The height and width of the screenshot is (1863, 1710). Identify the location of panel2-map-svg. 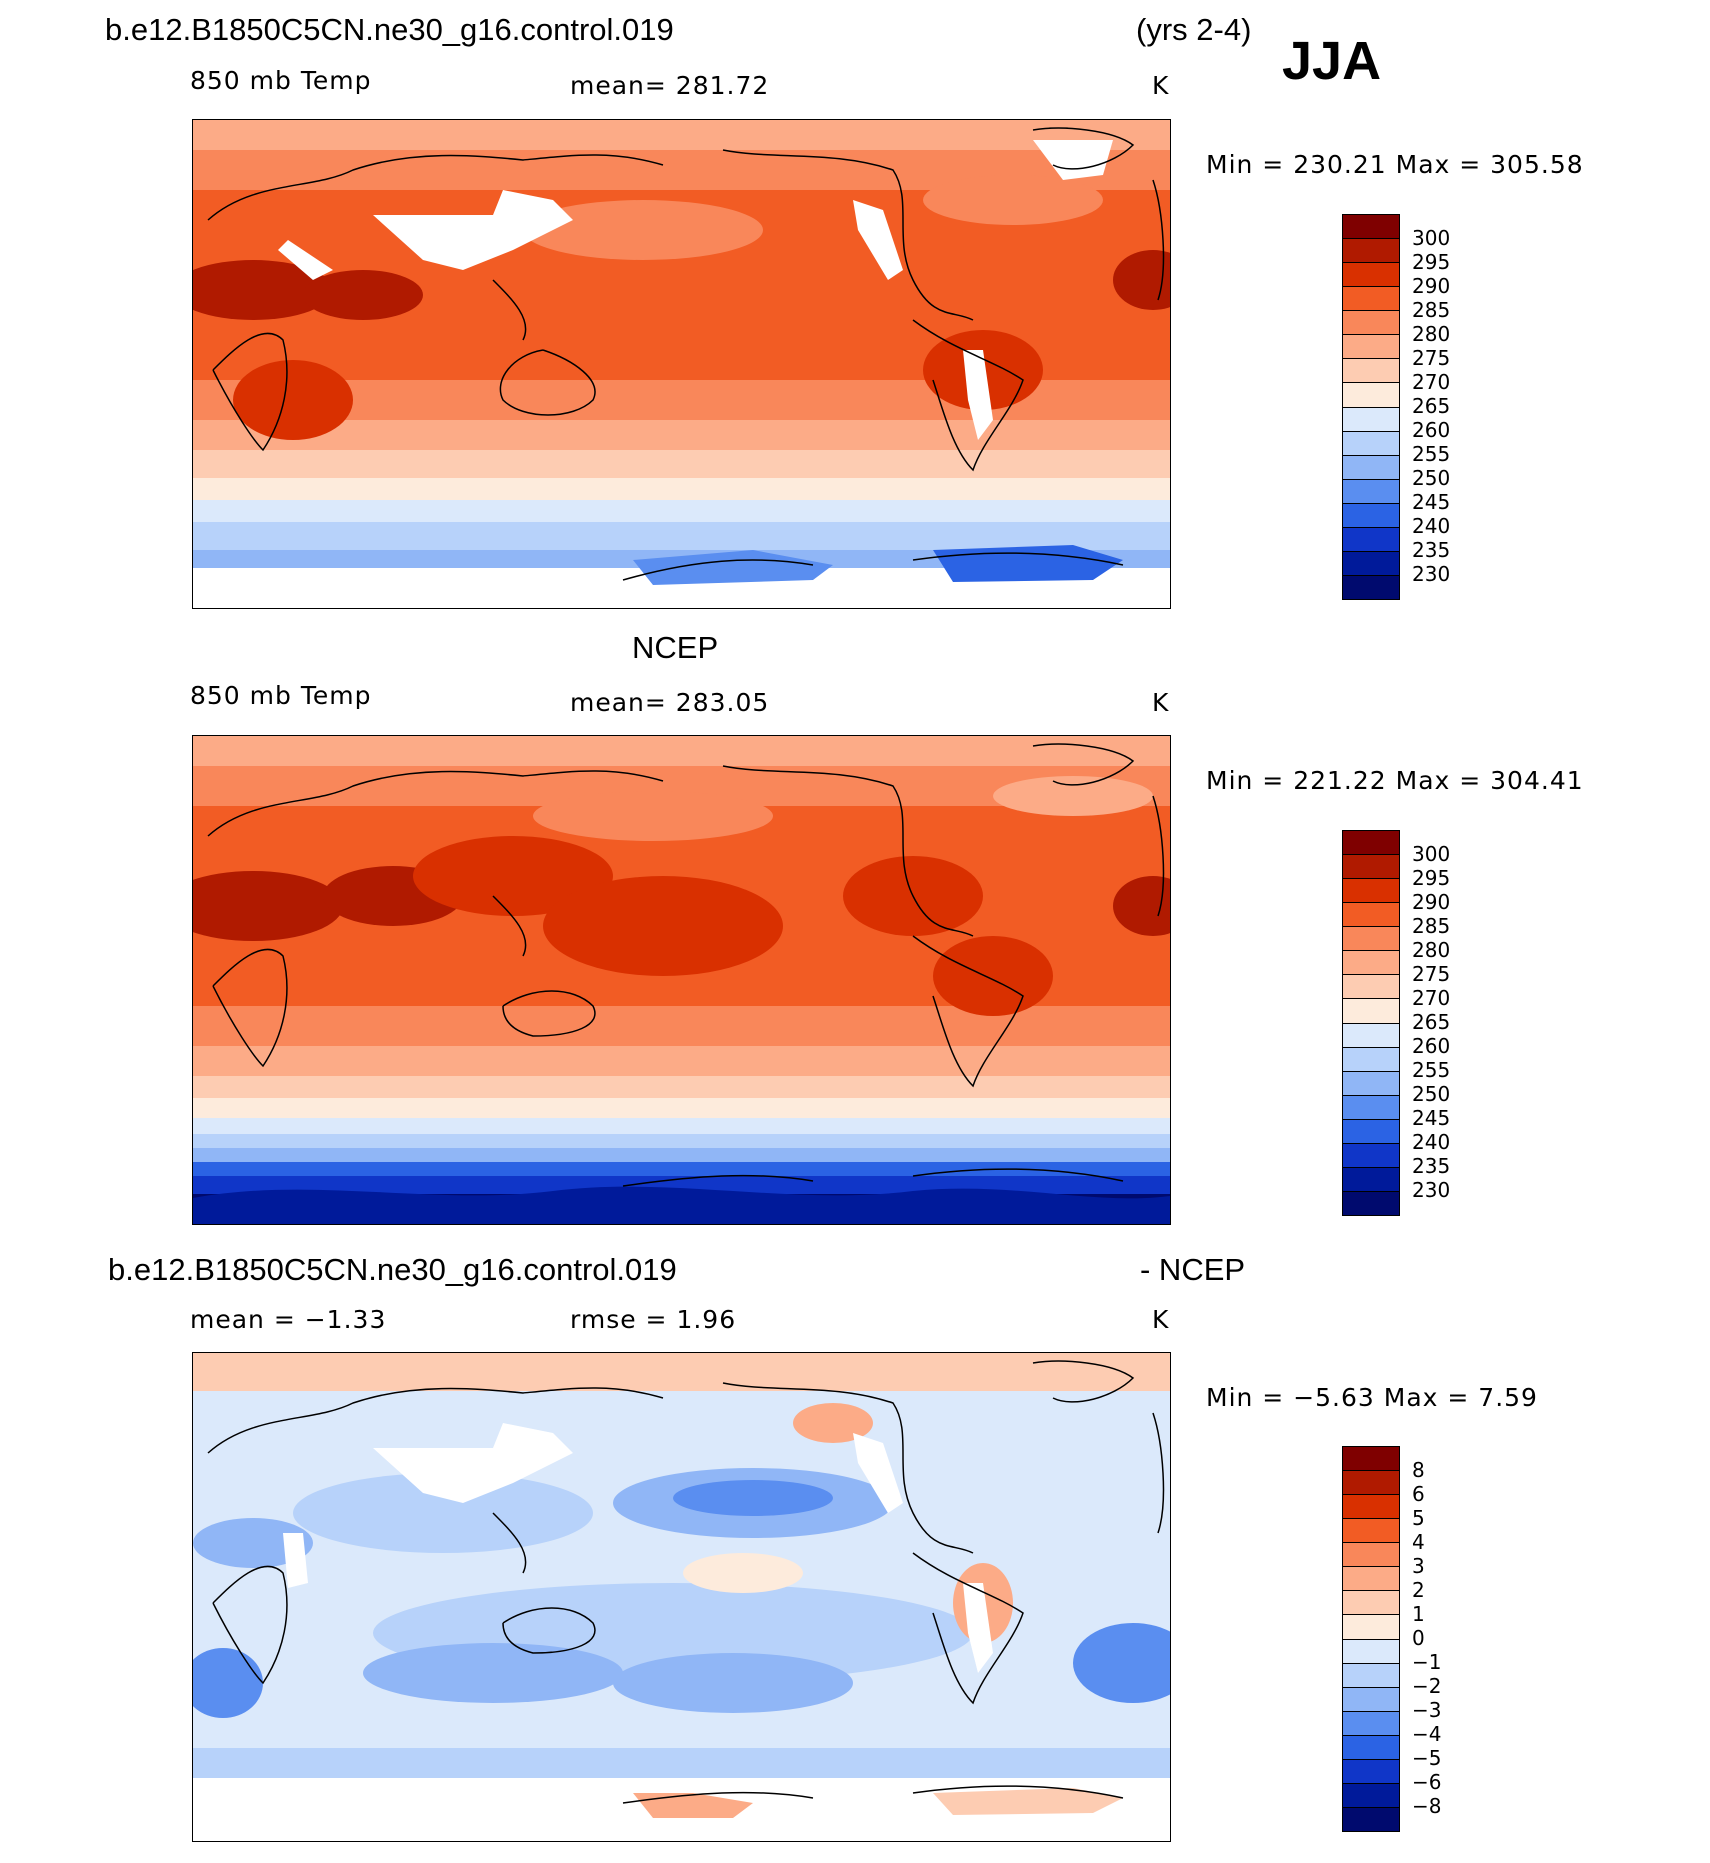
(681, 980).